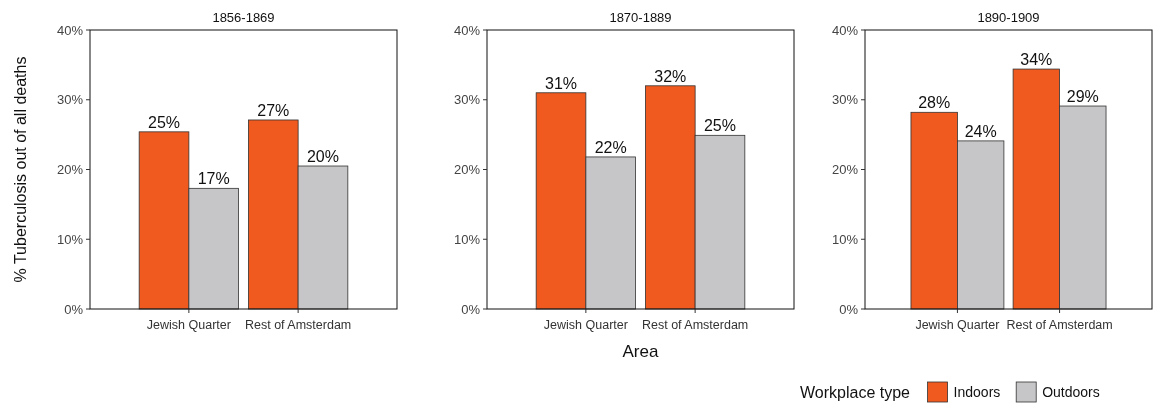  What do you see at coordinates (243, 17) in the screenshot?
I see `chart-title: 1856-1869` at bounding box center [243, 17].